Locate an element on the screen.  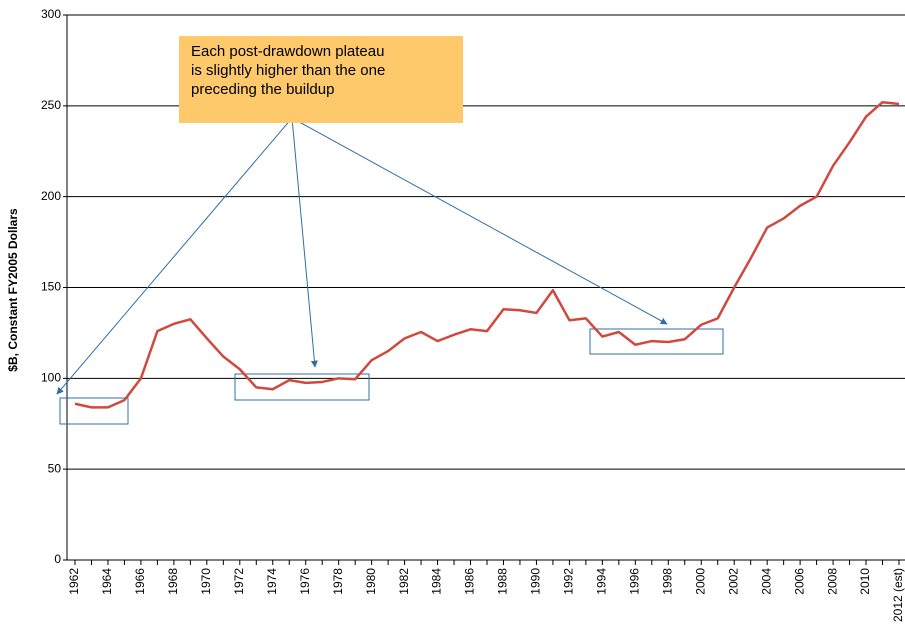
x-tick-label: 1998 is located at coordinates (667, 581).